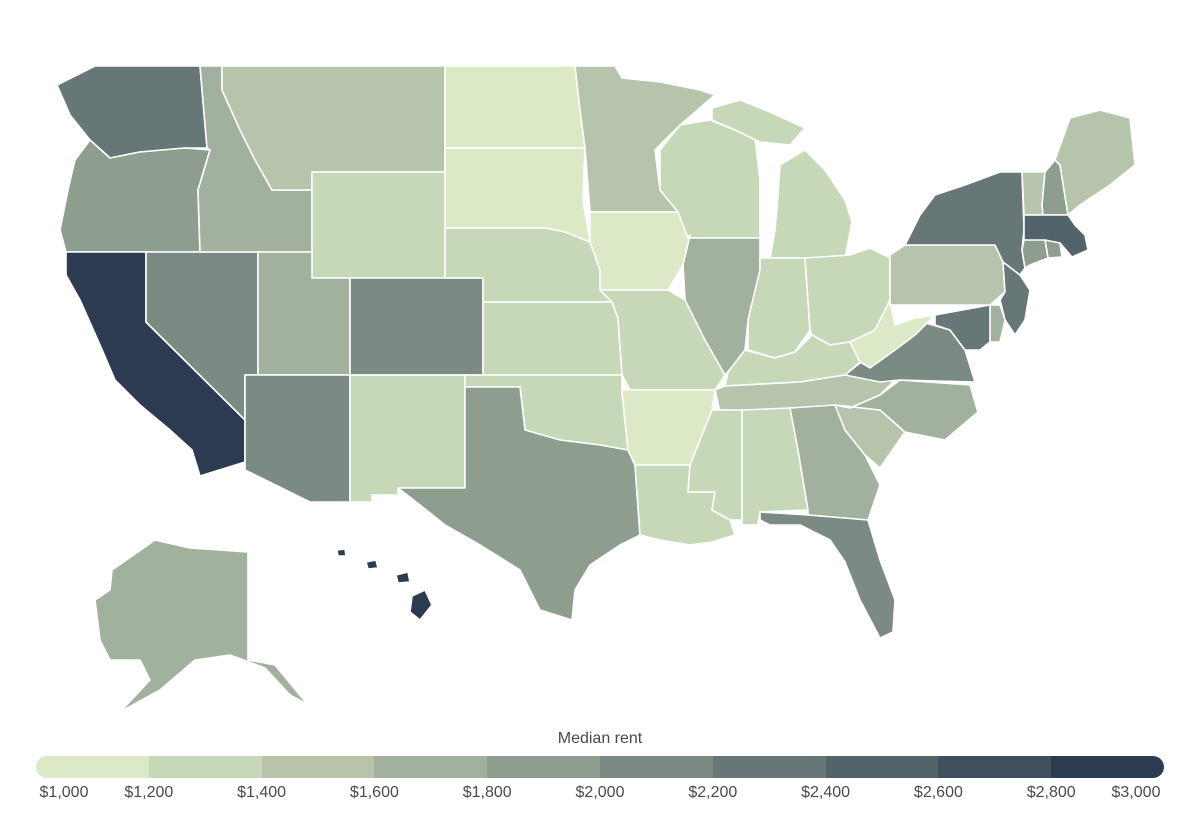  What do you see at coordinates (938, 792) in the screenshot?
I see `legend-tick-label: $2,600` at bounding box center [938, 792].